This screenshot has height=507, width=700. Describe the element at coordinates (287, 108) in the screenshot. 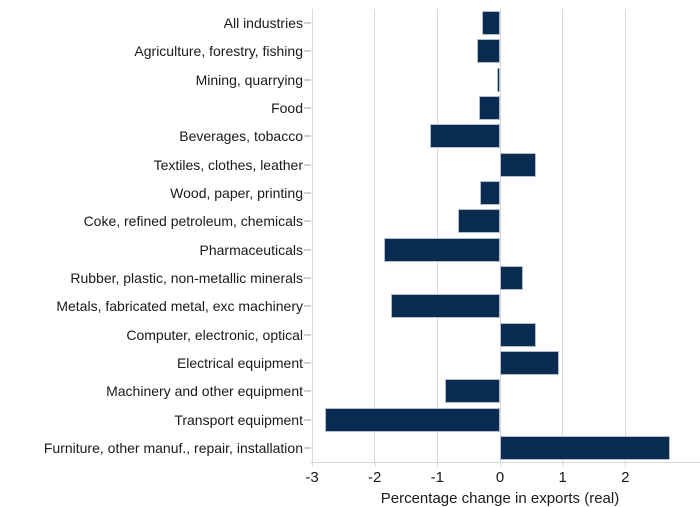

I see `category-label: Food` at that location.